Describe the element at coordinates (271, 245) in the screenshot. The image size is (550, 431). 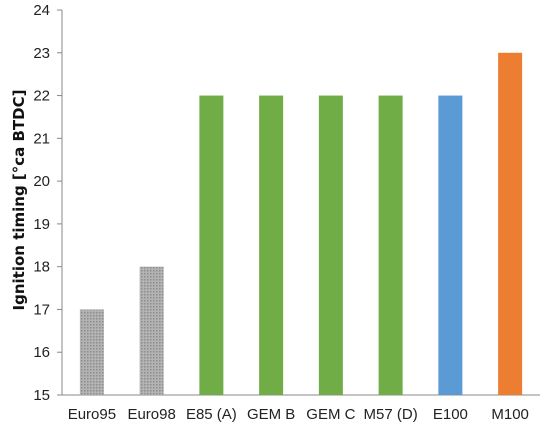
I see `bar-gem-b` at that location.